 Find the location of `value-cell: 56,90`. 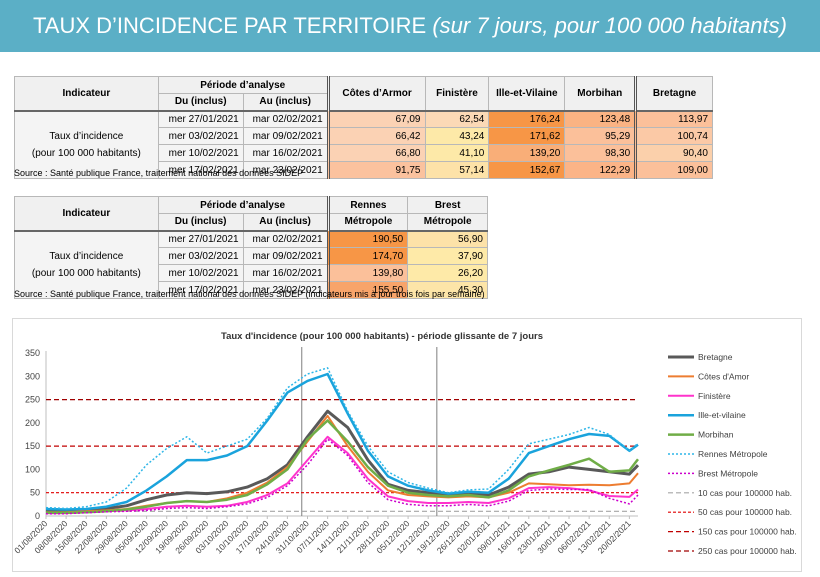

value-cell: 56,90 is located at coordinates (447, 239).